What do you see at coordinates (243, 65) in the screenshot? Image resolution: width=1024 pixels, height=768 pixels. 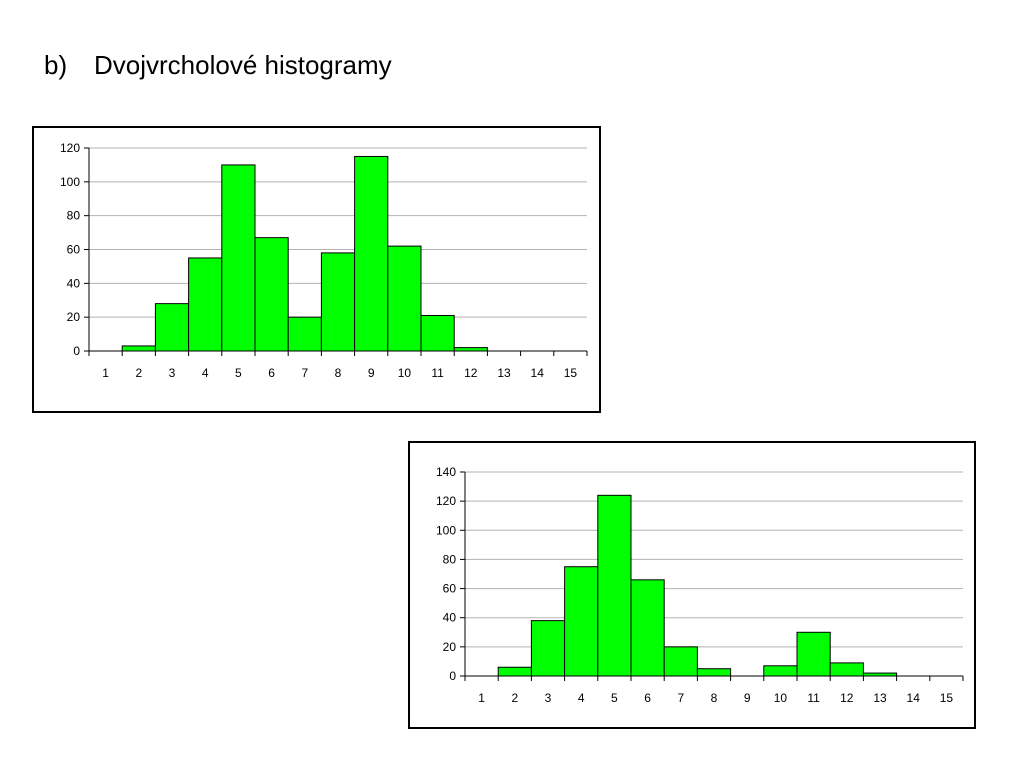 I see `title-text: Dvojvrcholové histogramy` at bounding box center [243, 65].